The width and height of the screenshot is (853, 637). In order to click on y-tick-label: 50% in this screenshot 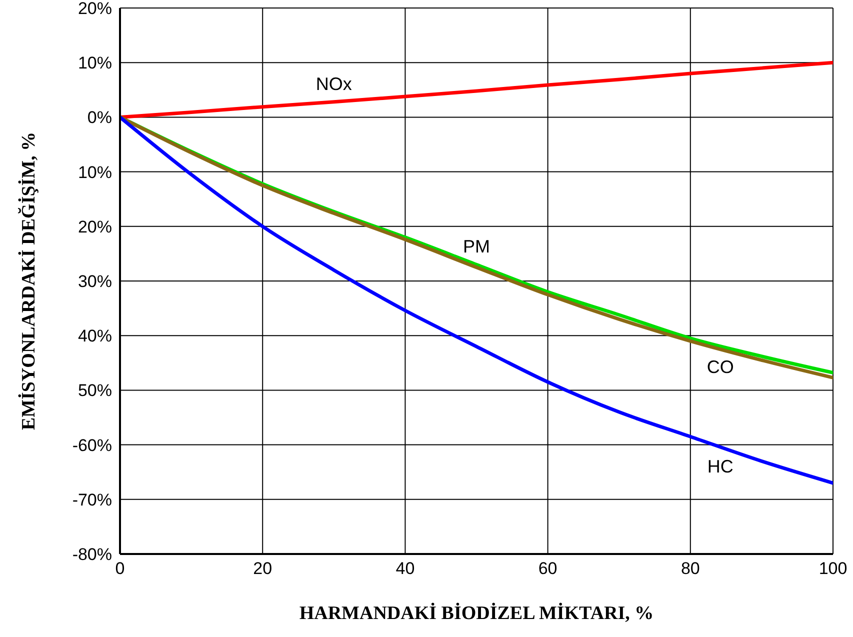, I will do `click(95, 390)`.